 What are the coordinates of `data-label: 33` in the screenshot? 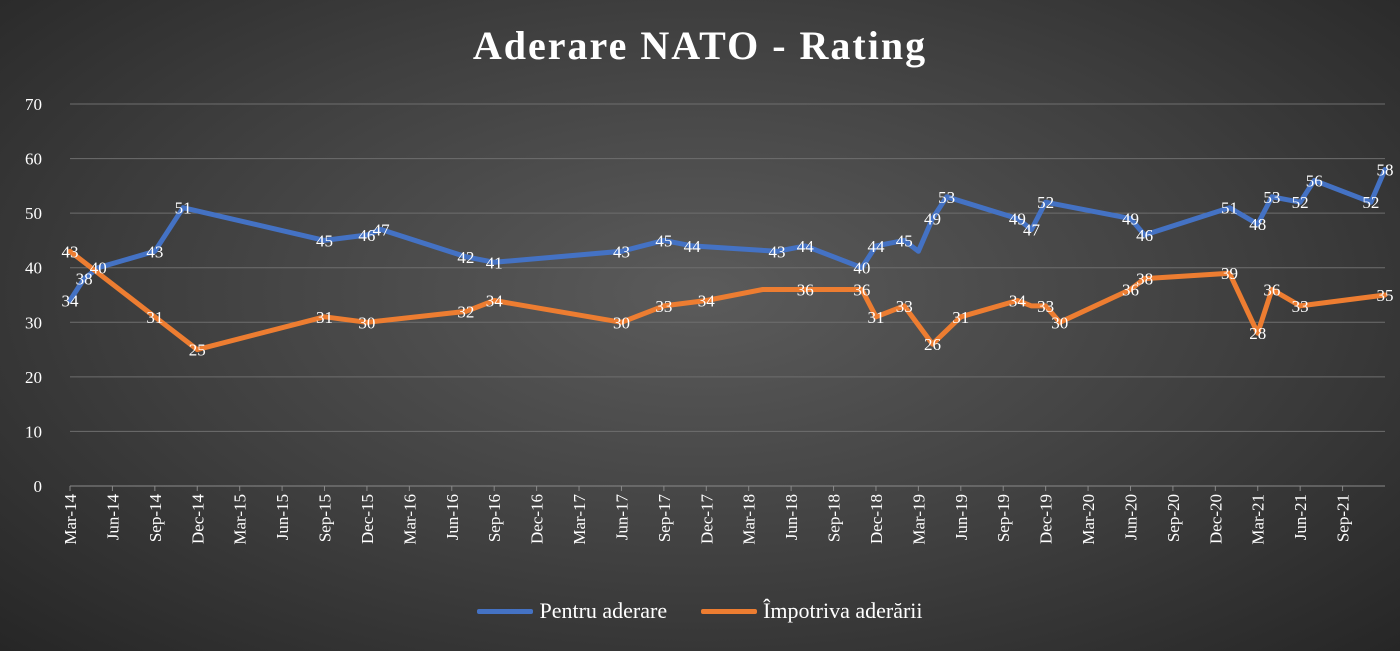 It's located at (663, 306).